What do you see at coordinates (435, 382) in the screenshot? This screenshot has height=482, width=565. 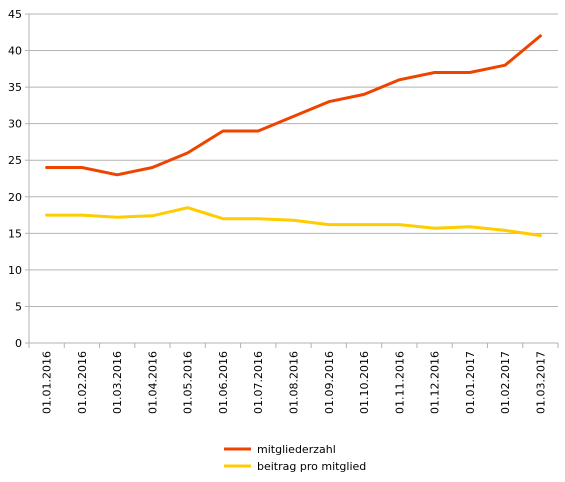 I see `x-tick-label: 01.12.2016` at bounding box center [435, 382].